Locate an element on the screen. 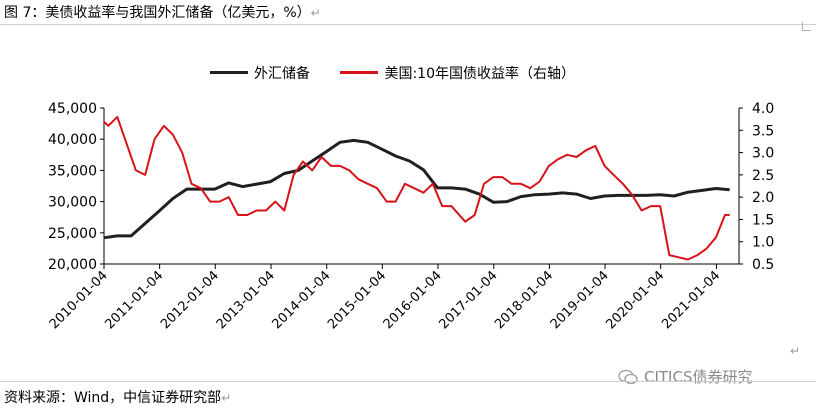 The image size is (816, 414). right-axis-tick-label: 2.0 is located at coordinates (763, 198).